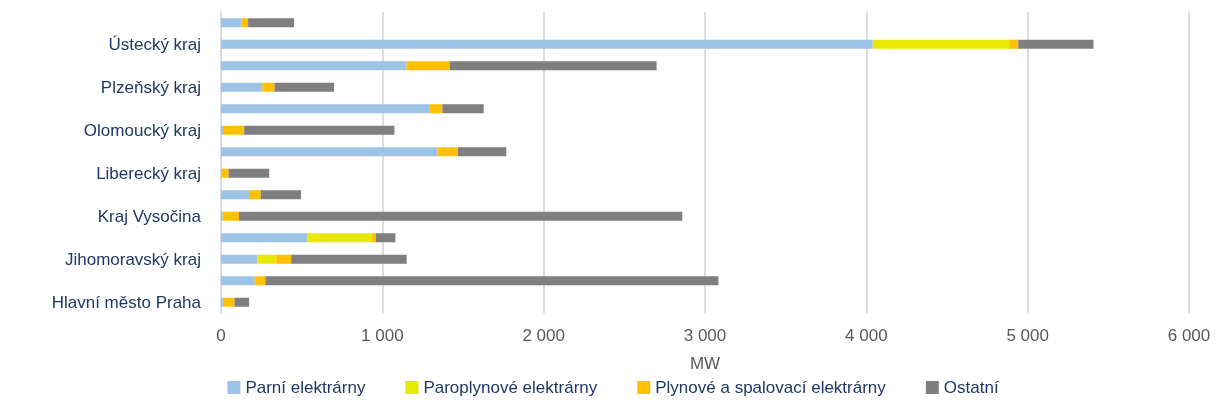  What do you see at coordinates (1027, 335) in the screenshot?
I see `x-tick-label: 5 000` at bounding box center [1027, 335].